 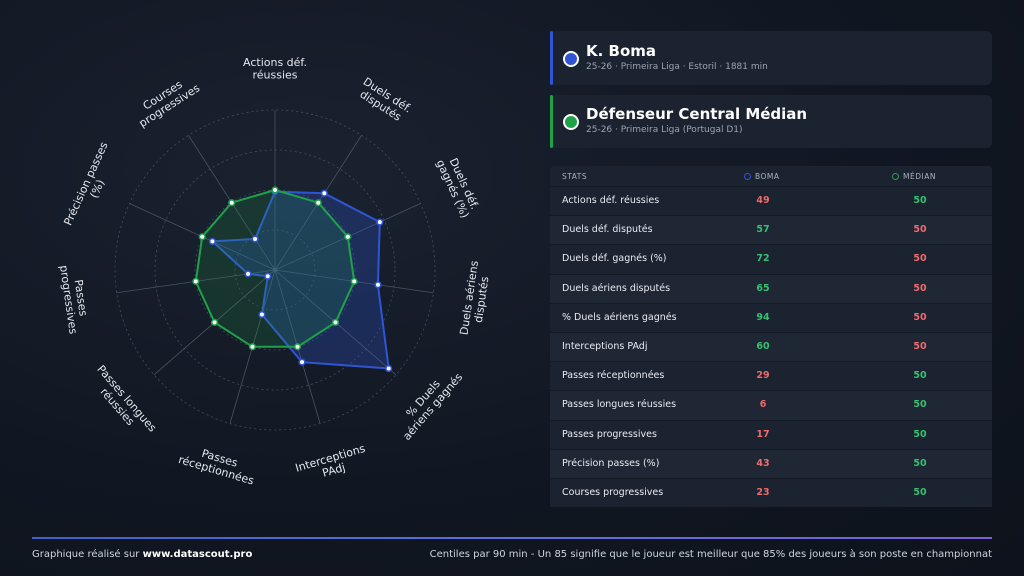 I want to click on footer-credit-prefix: Graphique réalisé sur, so click(x=86, y=554).